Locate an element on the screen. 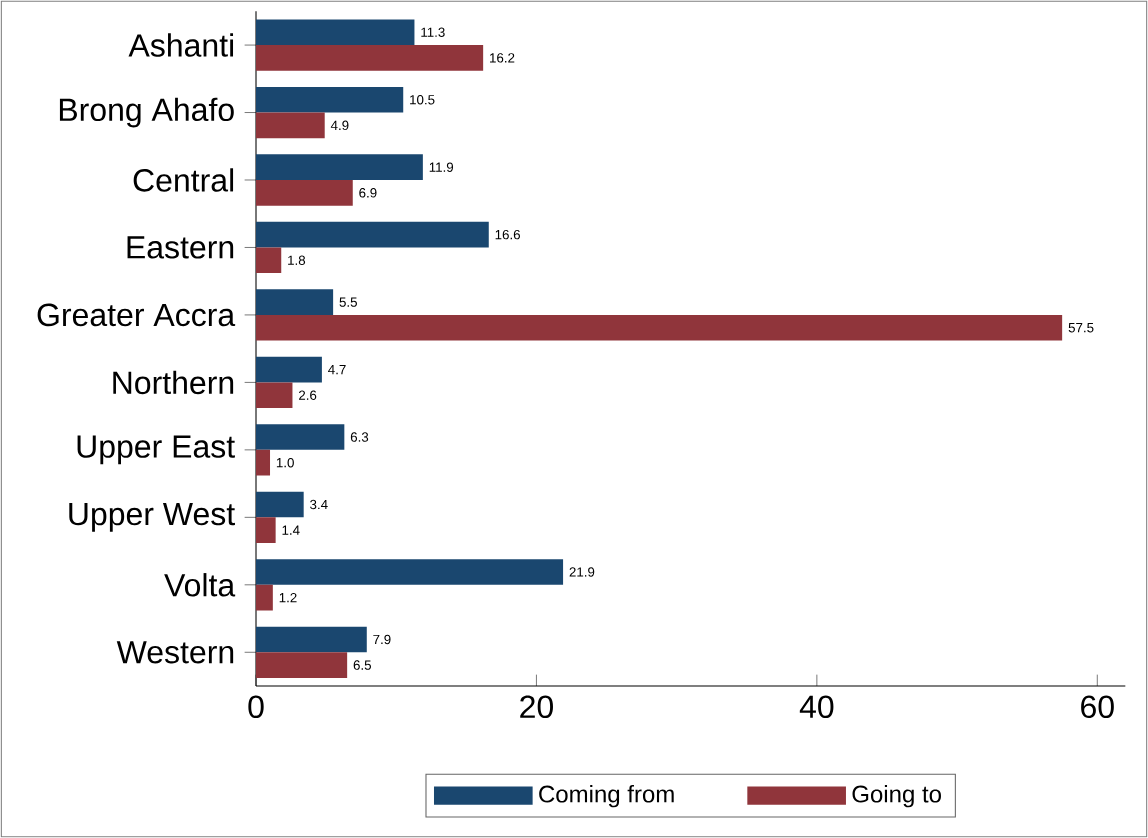 The image size is (1148, 838). y-tick-label: Northern is located at coordinates (173, 382).